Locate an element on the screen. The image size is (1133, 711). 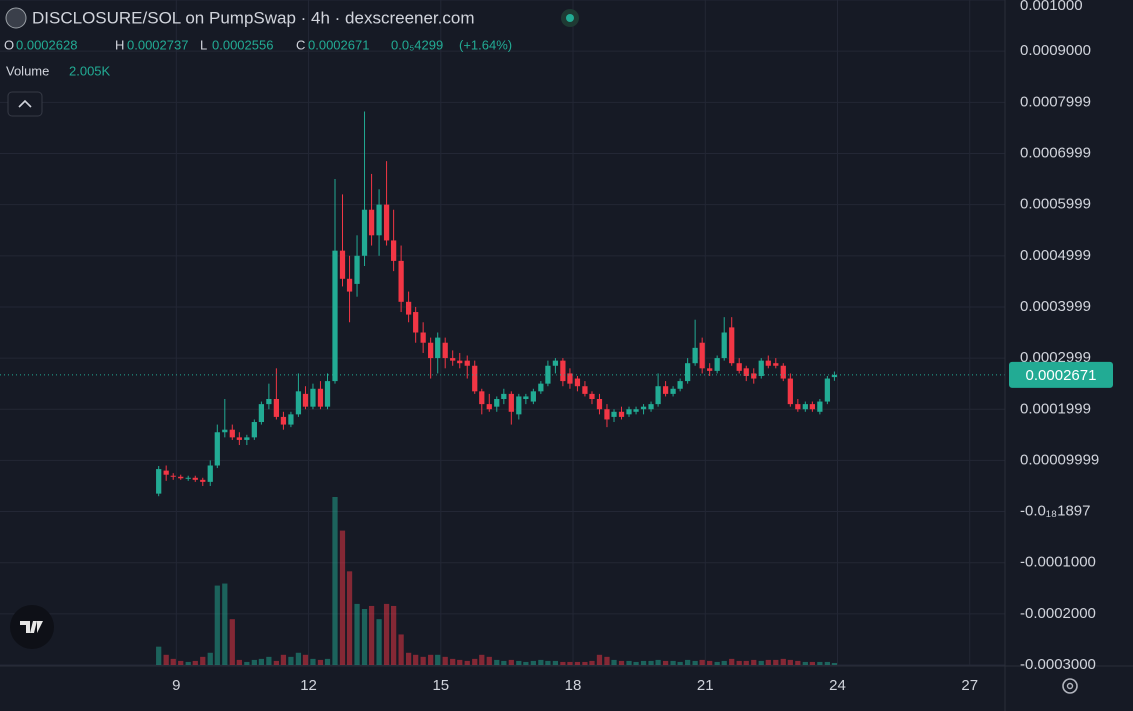
last-price-tag is located at coordinates (1061, 374).